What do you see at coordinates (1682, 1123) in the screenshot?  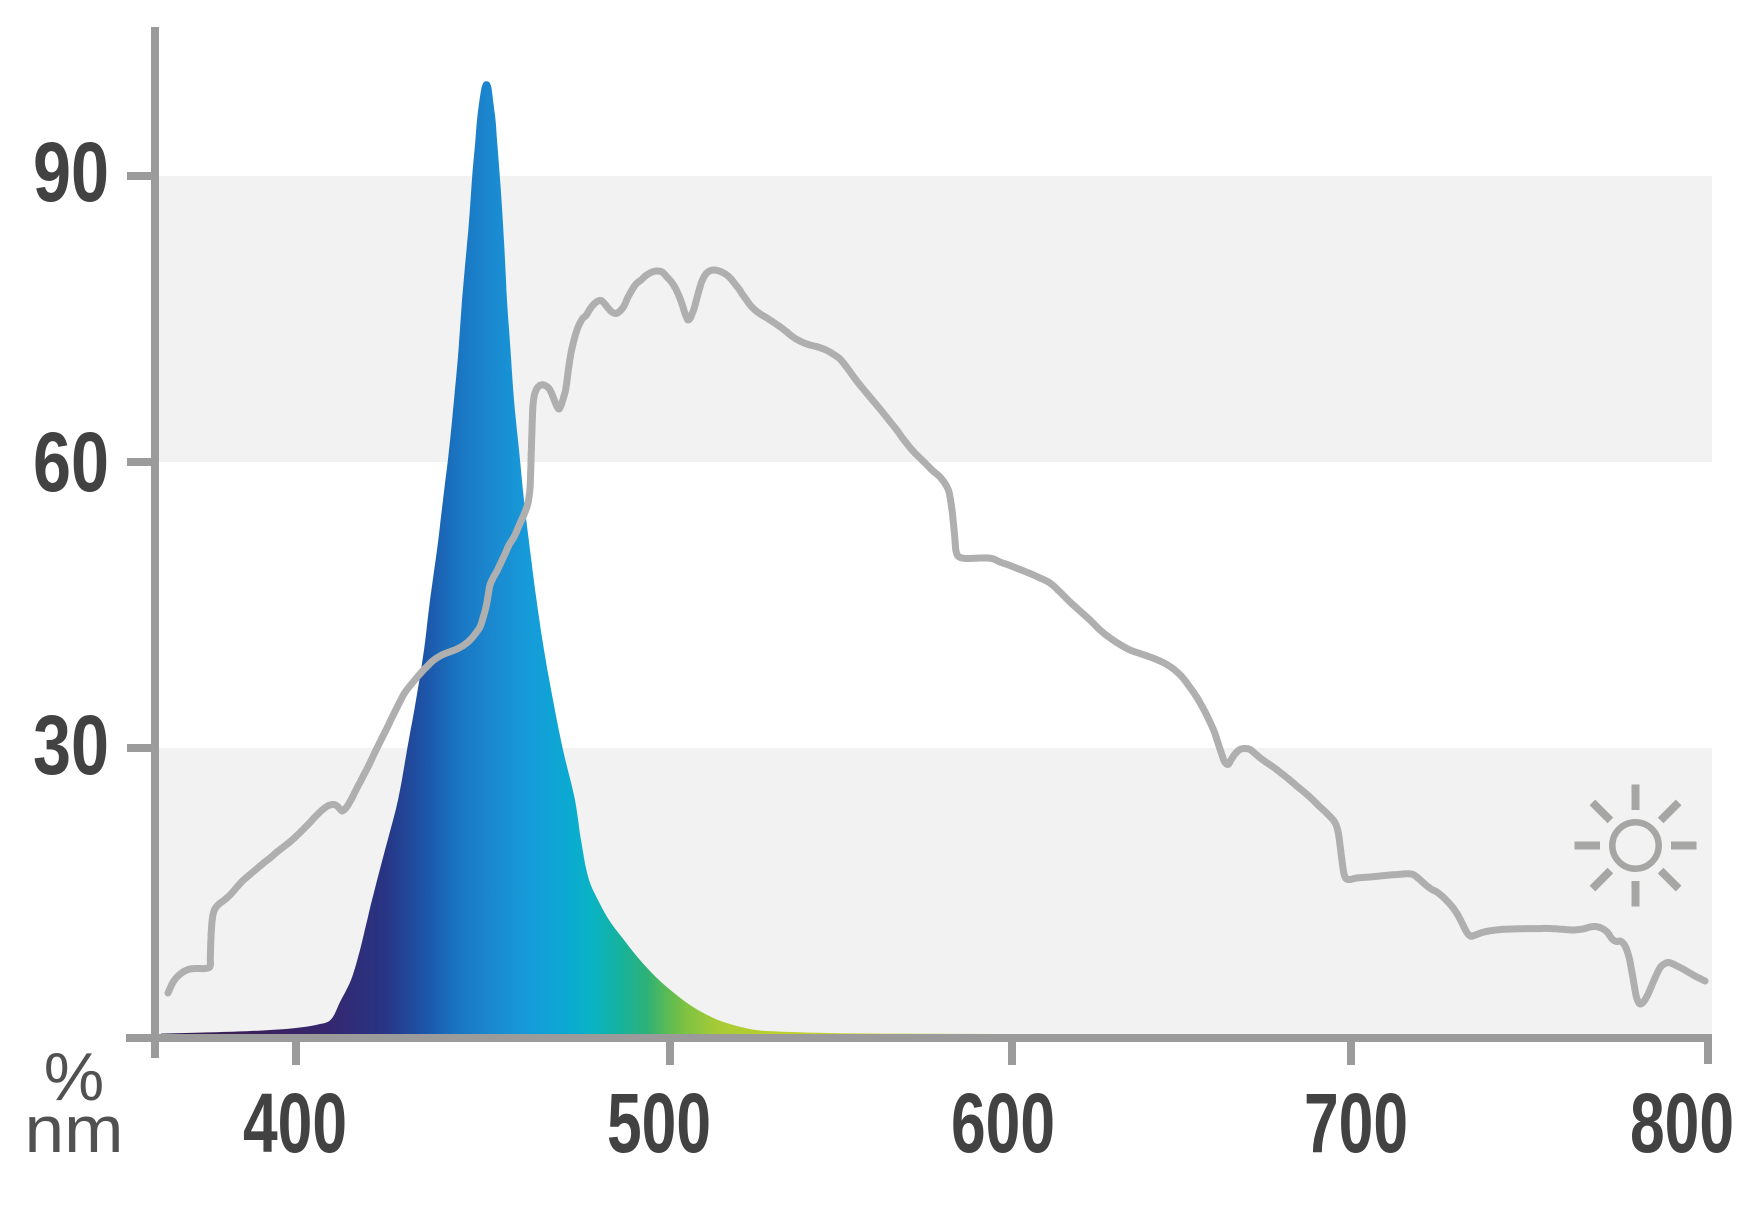 I see `svg-text: 800` at bounding box center [1682, 1123].